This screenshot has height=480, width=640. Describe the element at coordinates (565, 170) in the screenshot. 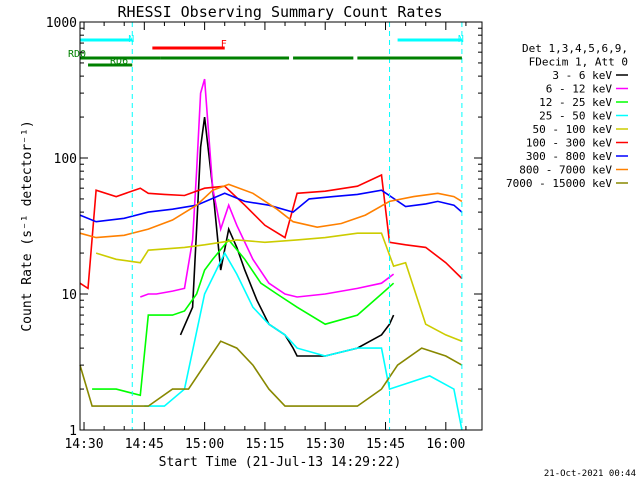

I see `legend-label-7: 800 - 7000 keV` at that location.